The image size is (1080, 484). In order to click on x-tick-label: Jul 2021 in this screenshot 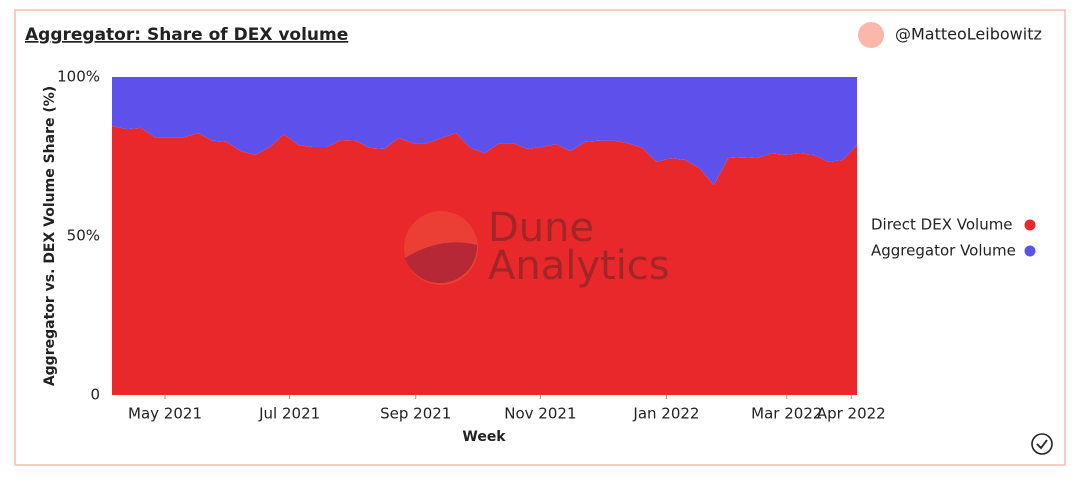, I will do `click(289, 414)`.